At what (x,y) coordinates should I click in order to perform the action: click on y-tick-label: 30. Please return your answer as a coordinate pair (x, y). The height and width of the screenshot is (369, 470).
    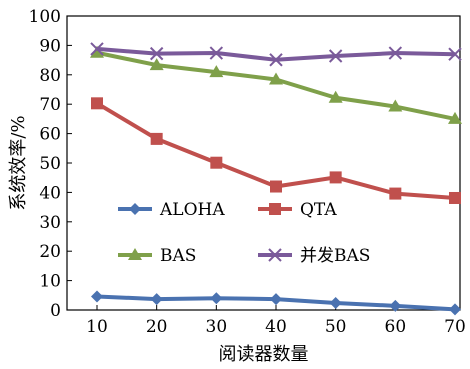
    Looking at the image, I should click on (50, 223).